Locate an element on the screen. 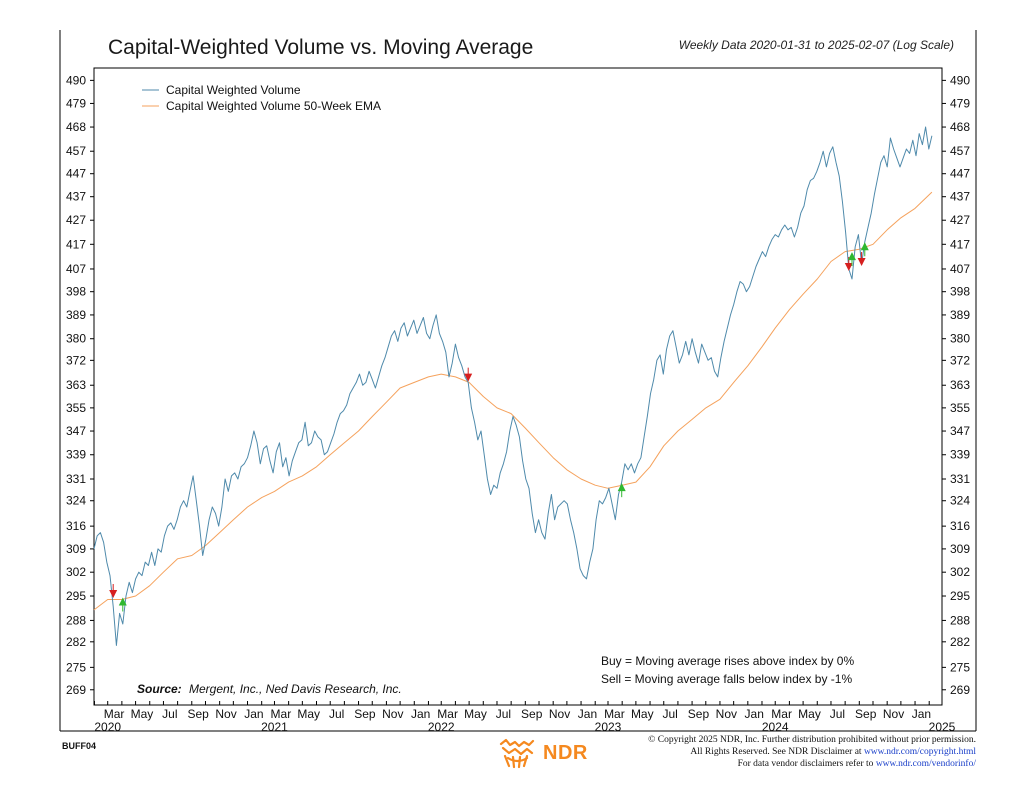 Image resolution: width=1024 pixels, height=791 pixels. y-tick-label-left: 427 is located at coordinates (76, 220).